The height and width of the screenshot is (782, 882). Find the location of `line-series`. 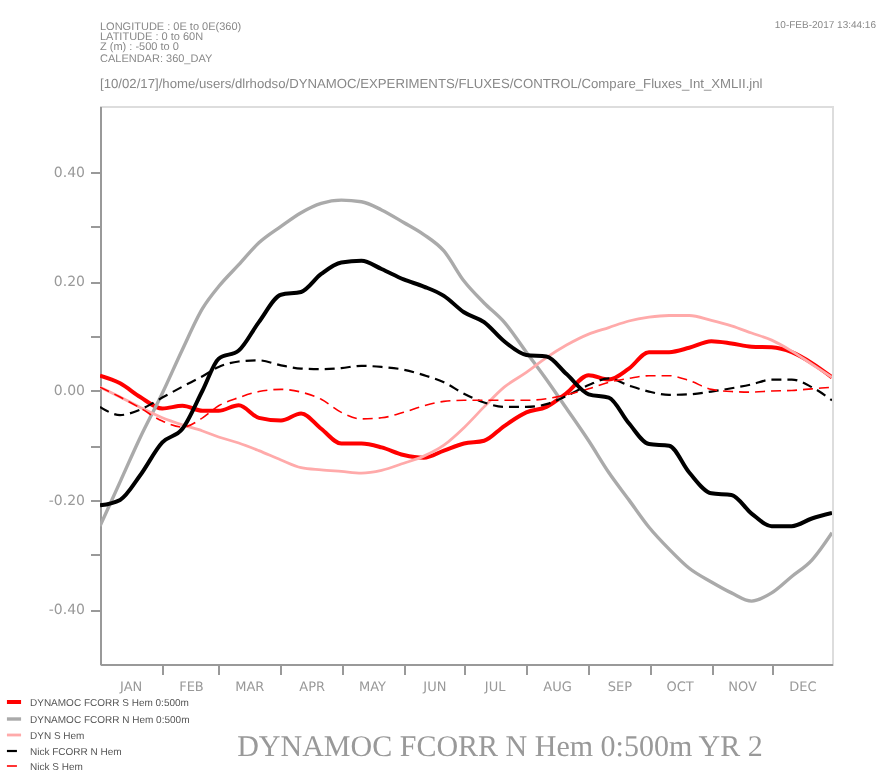

line-series is located at coordinates (466, 399).